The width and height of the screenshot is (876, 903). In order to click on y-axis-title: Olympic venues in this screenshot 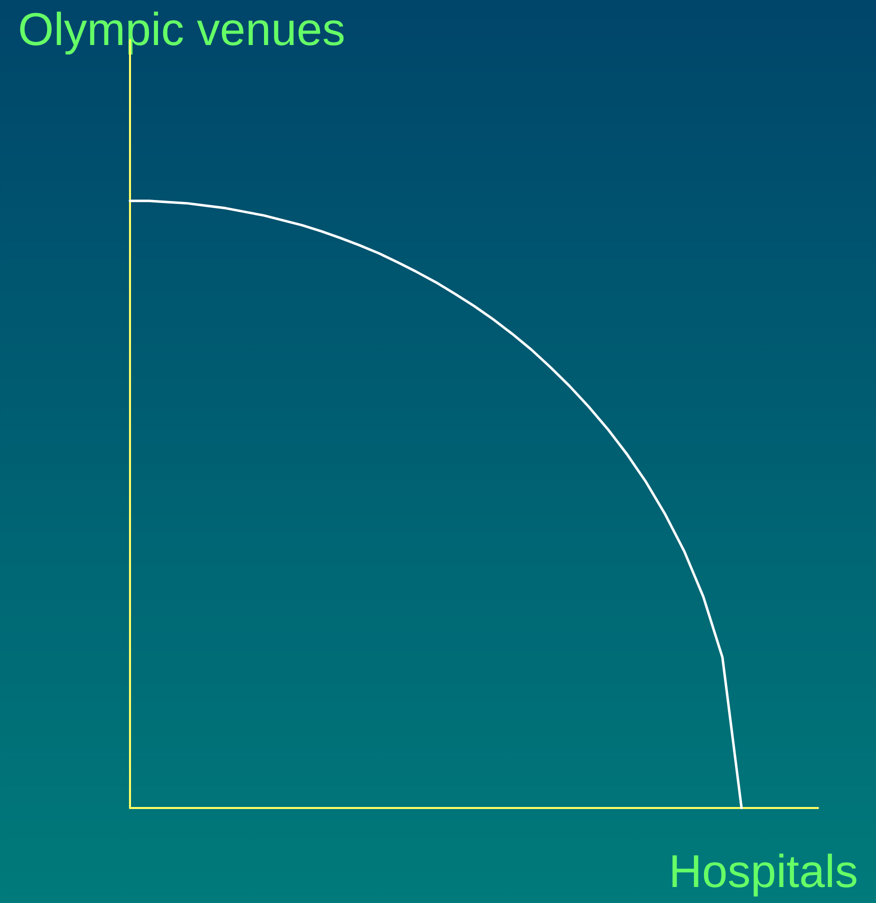, I will do `click(182, 29)`.